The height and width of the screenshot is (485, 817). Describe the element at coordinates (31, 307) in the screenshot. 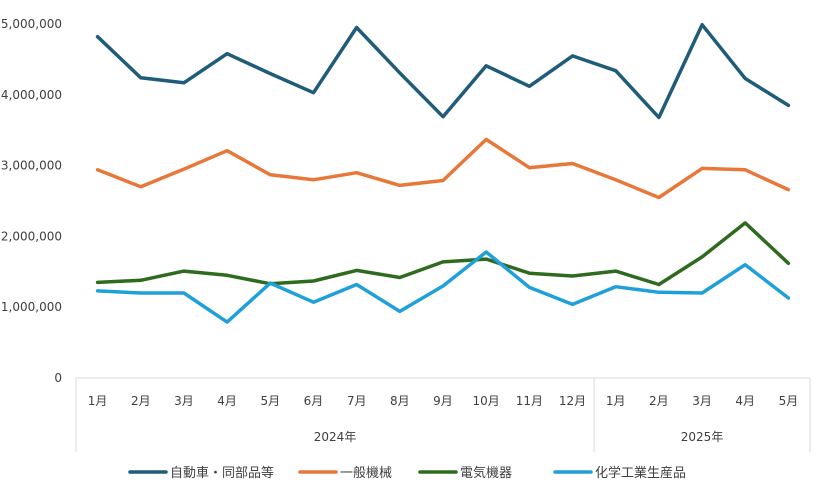

I see `y-tick-label: 1,000,000` at that location.